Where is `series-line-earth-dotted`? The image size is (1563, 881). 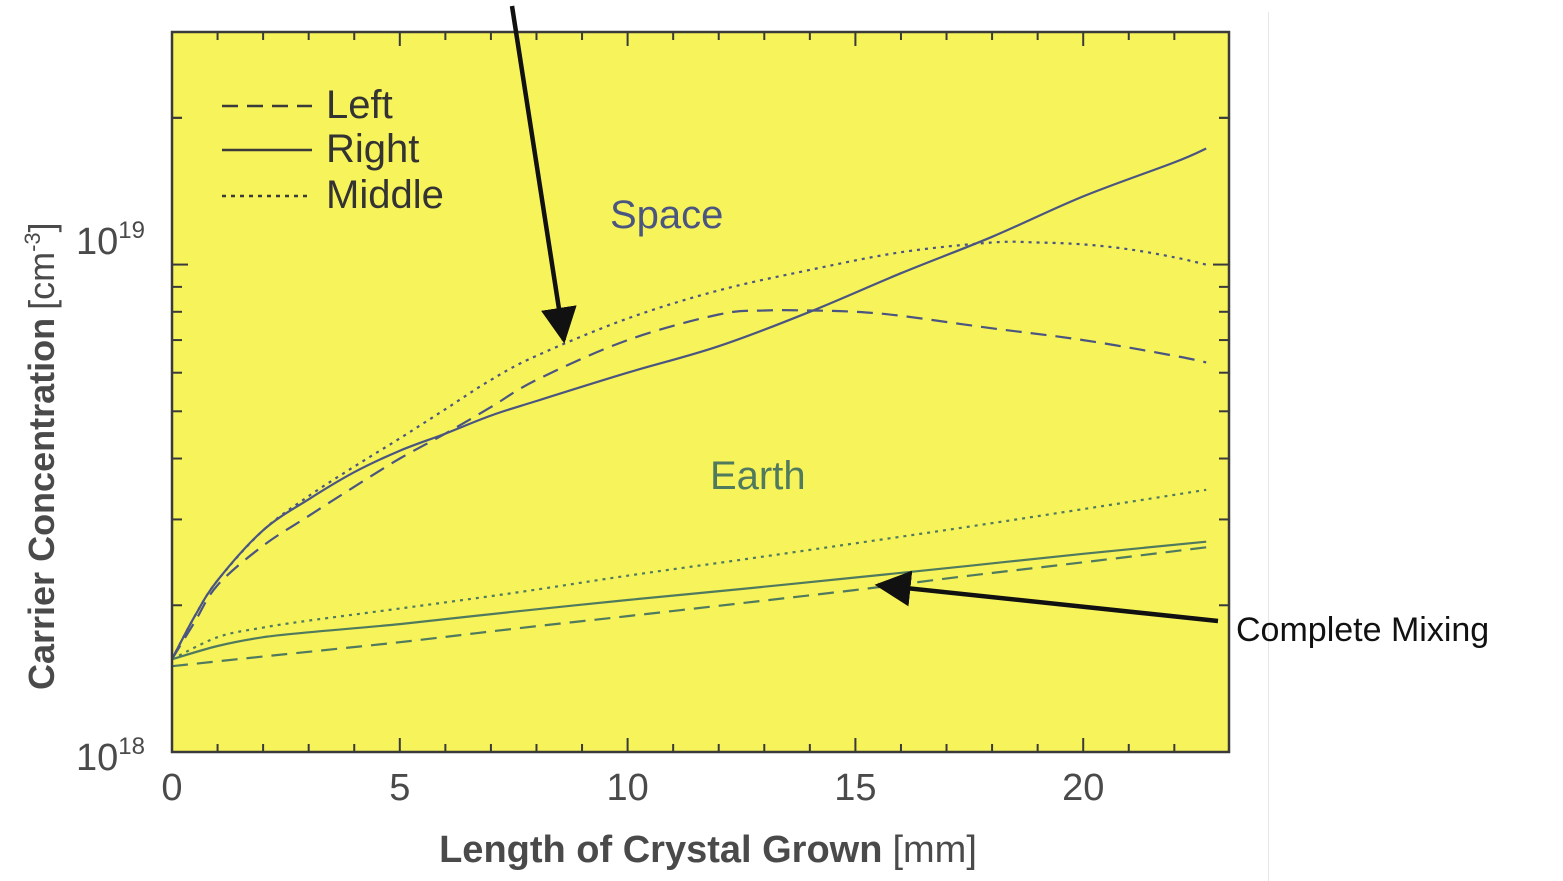
series-line-earth-dotted is located at coordinates (689, 574).